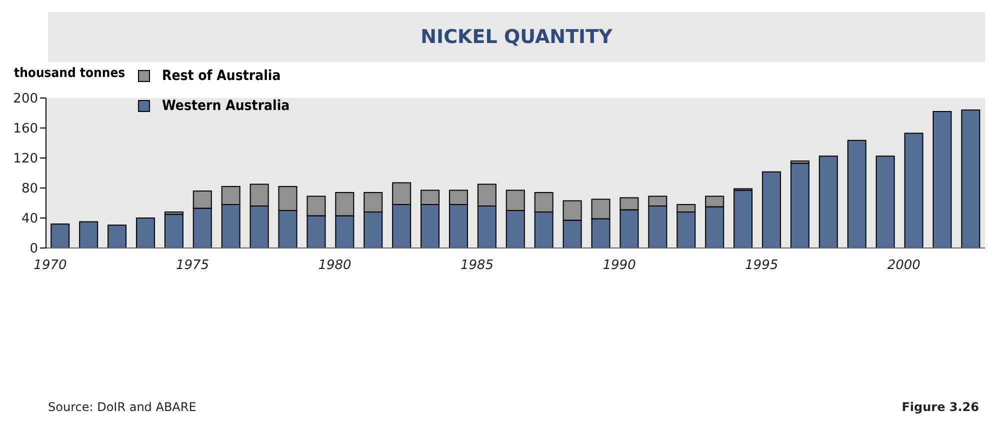 This screenshot has height=439, width=993. Describe the element at coordinates (903, 266) in the screenshot. I see `x-tick-label: 2000` at that location.